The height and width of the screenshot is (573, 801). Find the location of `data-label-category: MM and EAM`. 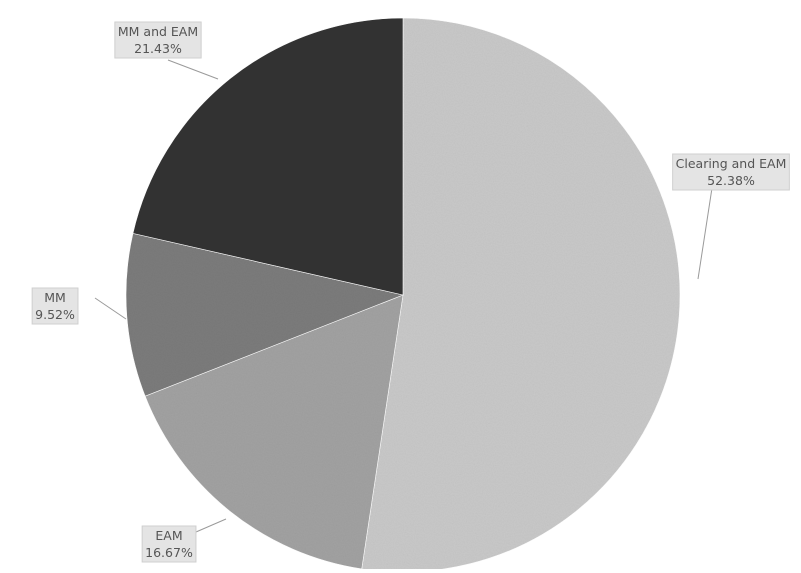

data-label-category: MM and EAM is located at coordinates (158, 31).